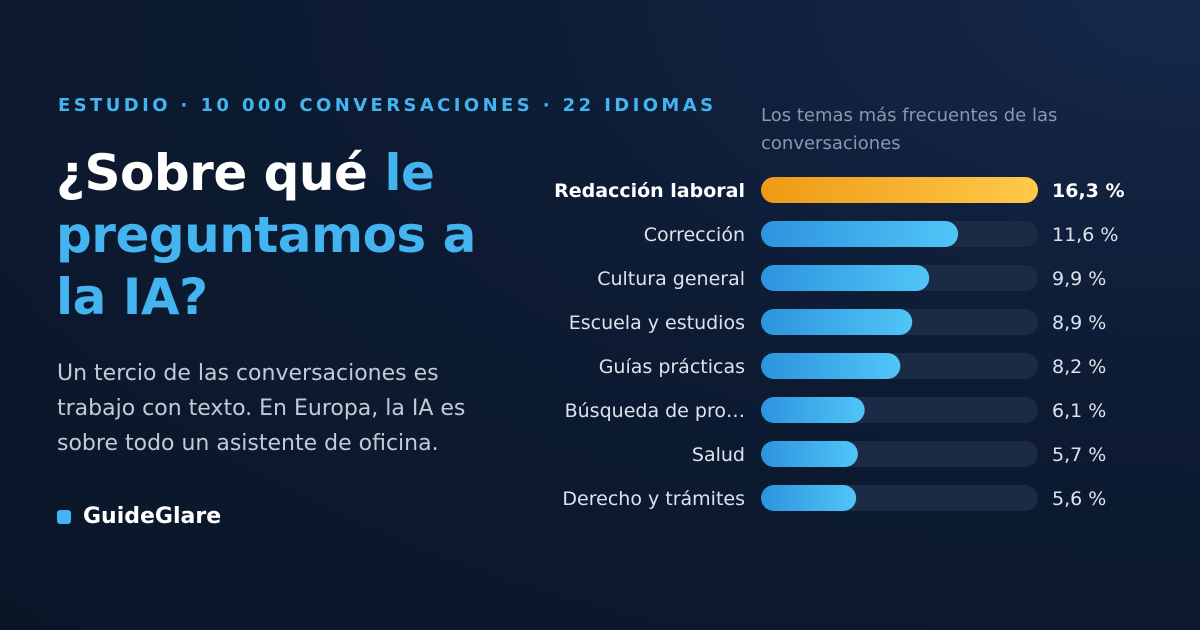 The width and height of the screenshot is (1200, 630). Describe the element at coordinates (152, 516) in the screenshot. I see `brand-name: GuideGlare` at that location.